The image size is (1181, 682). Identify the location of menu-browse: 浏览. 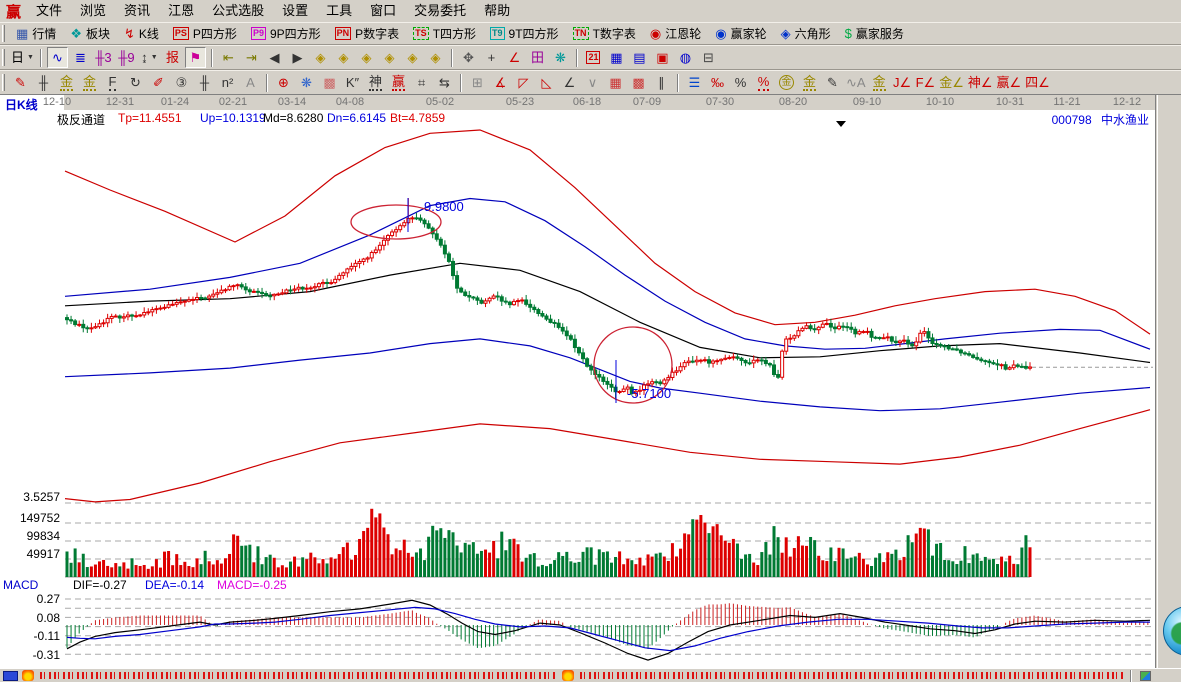
(93, 10).